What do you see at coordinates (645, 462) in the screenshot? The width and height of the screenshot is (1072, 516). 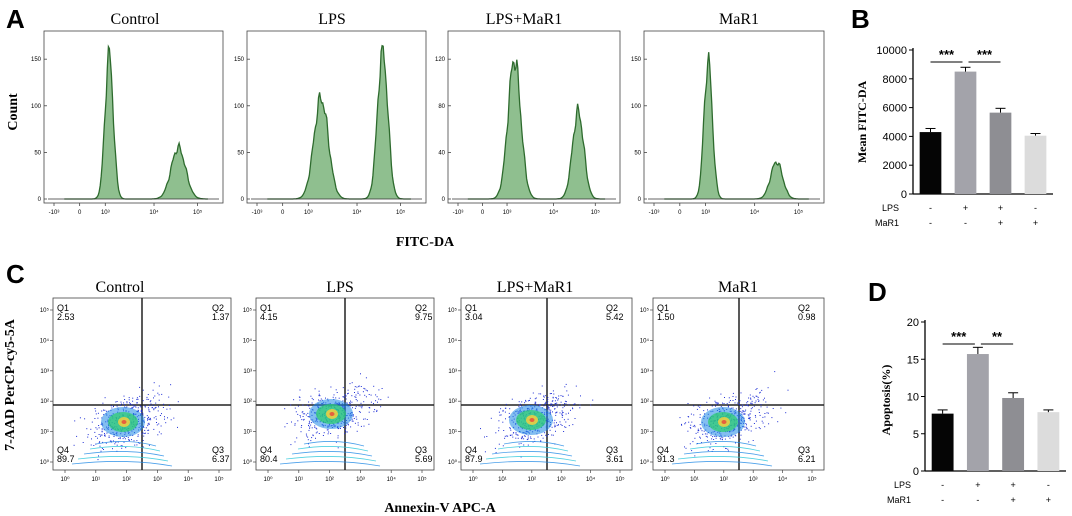 I see `y-tick-label: 10⁰` at bounding box center [645, 462].